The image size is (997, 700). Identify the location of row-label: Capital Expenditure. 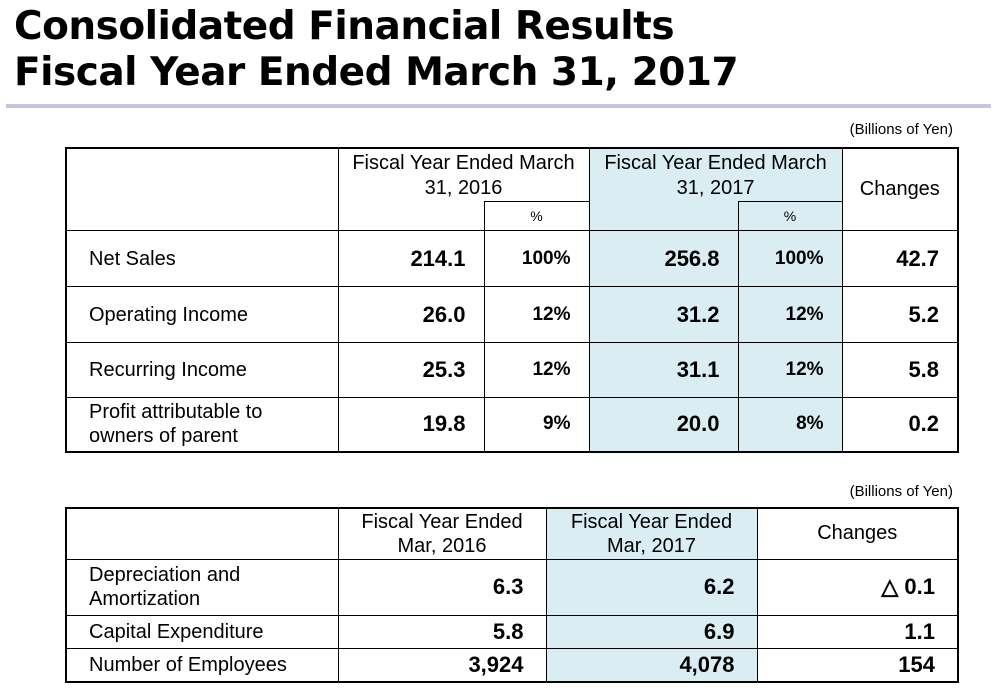
(202, 631).